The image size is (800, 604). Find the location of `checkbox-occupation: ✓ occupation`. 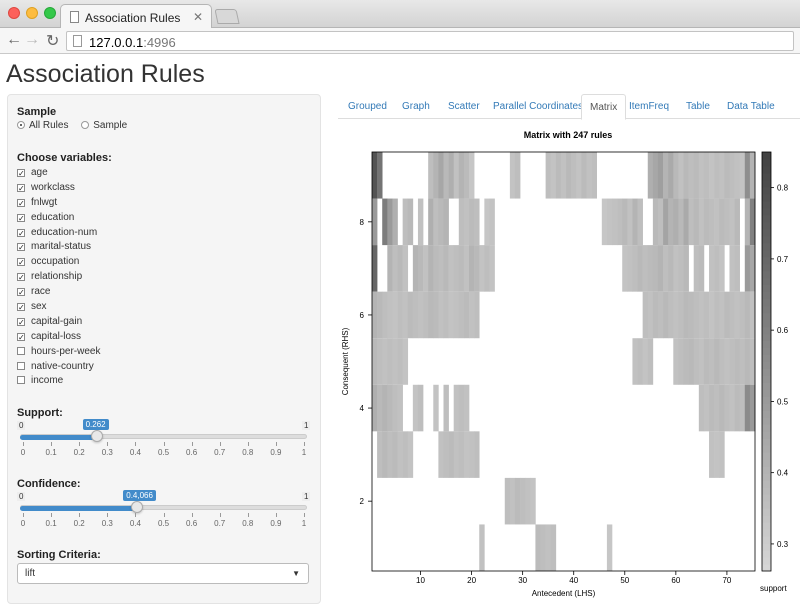

checkbox-occupation: ✓ occupation is located at coordinates (58, 262).